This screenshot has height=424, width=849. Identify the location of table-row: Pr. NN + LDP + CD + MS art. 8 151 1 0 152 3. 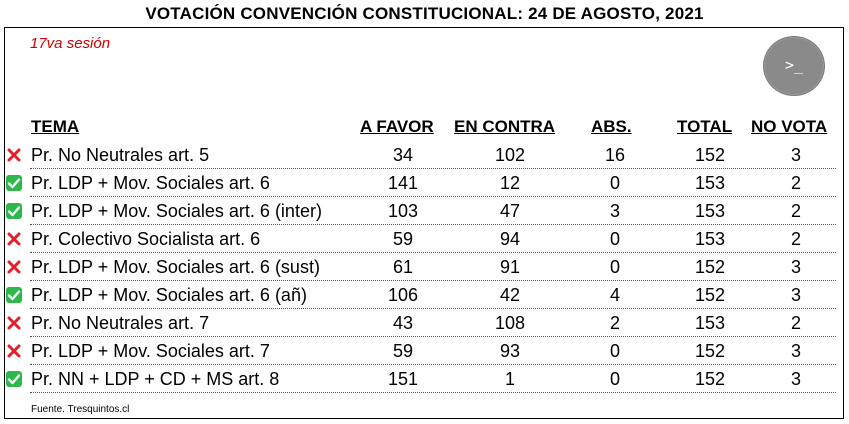
(420, 379).